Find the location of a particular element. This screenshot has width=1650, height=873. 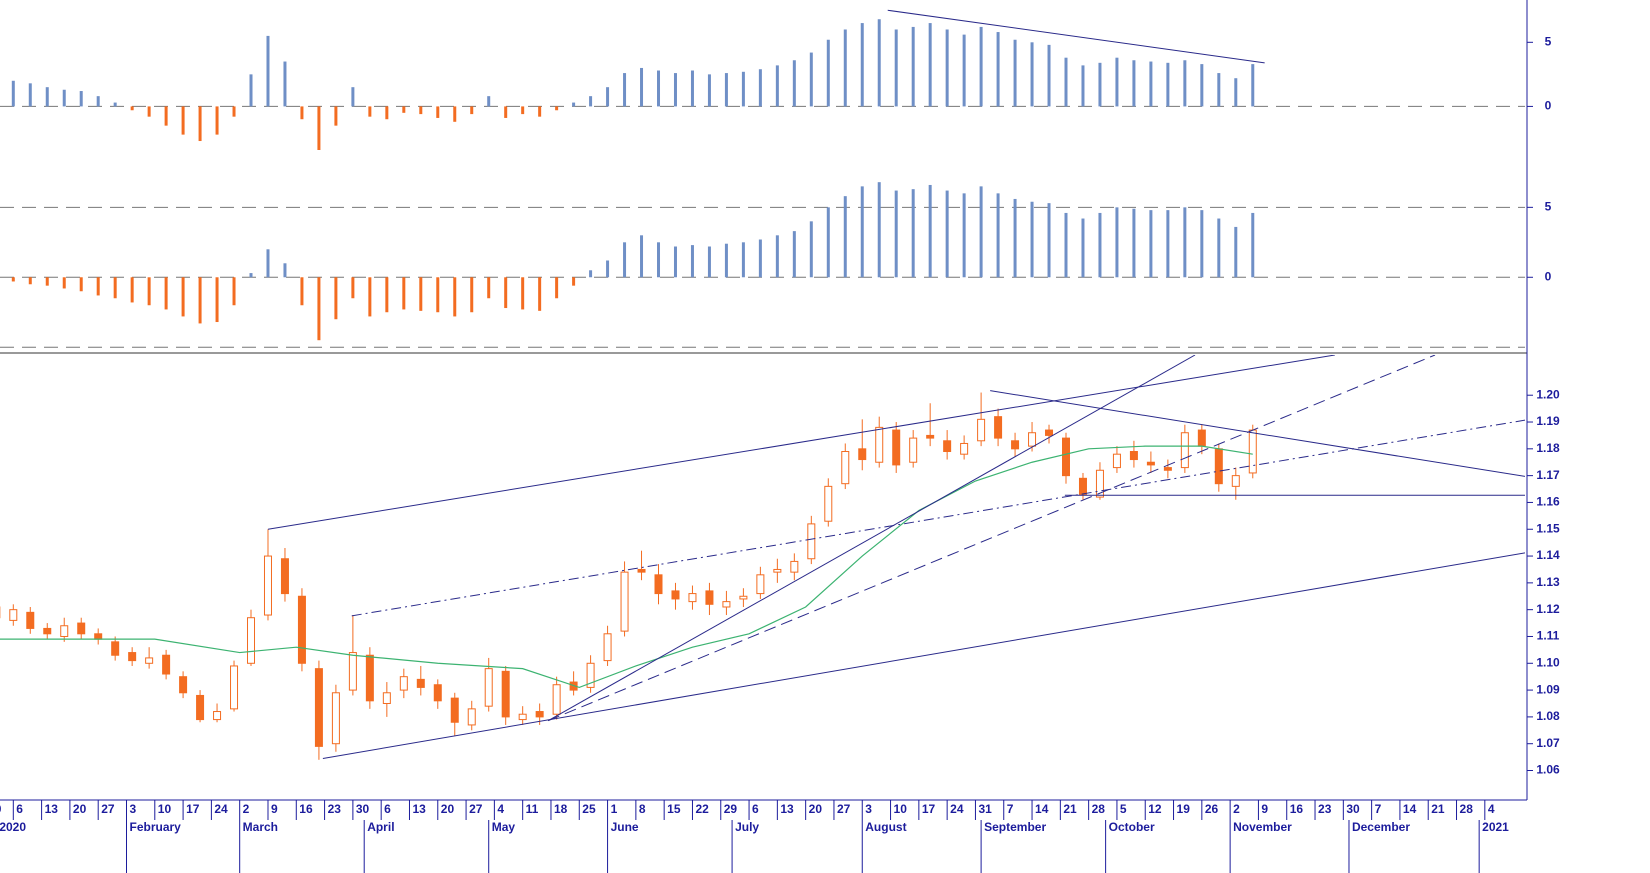

month-label: May is located at coordinates (504, 827).